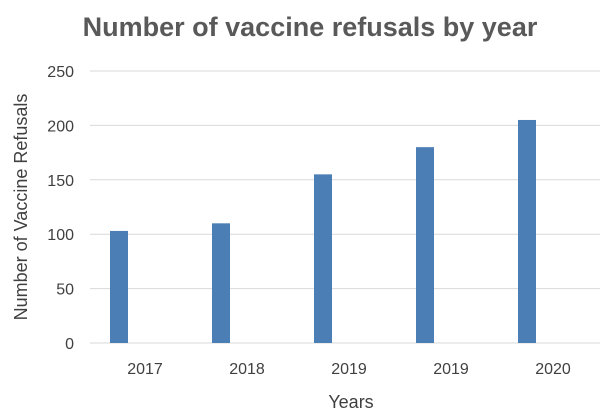 Image resolution: width=602 pixels, height=409 pixels. What do you see at coordinates (145, 369) in the screenshot?
I see `x-tick-label: 2017` at bounding box center [145, 369].